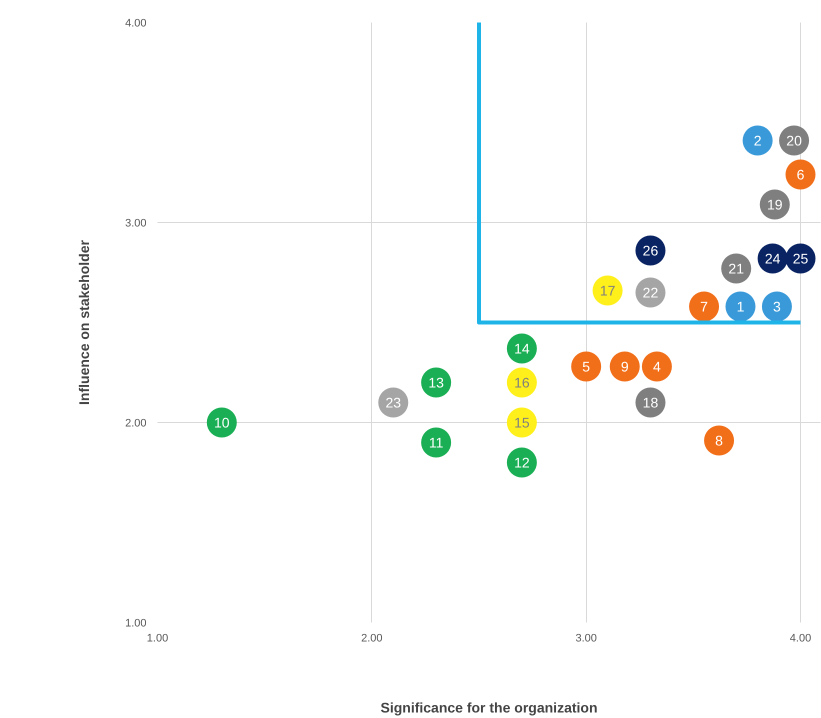  I want to click on annotation: 10, so click(222, 422).